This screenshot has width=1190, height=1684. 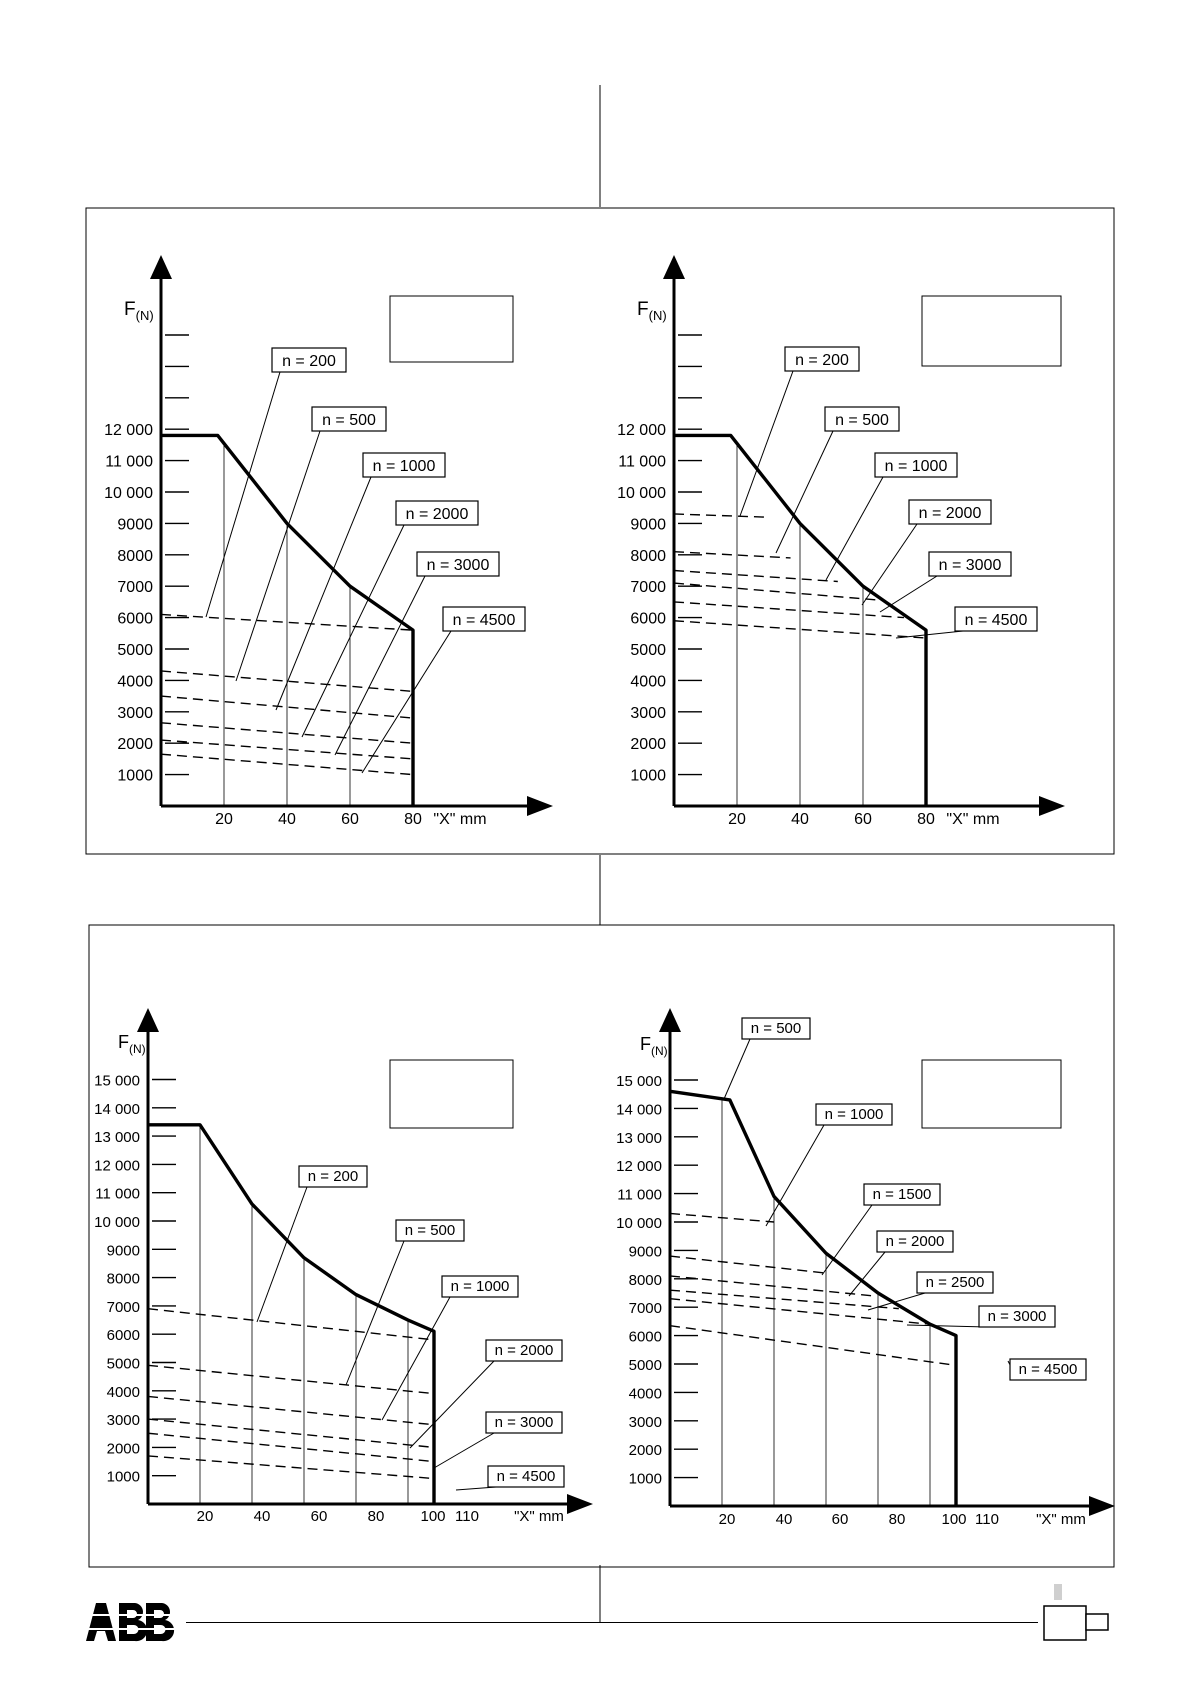 I want to click on x-tick-label: 100, so click(x=432, y=1516).